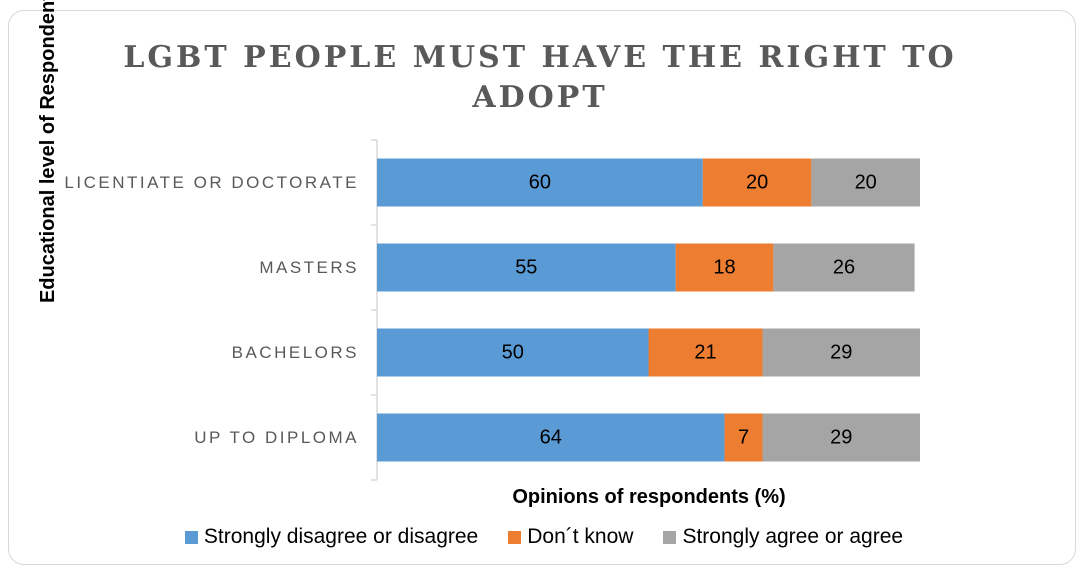 Image resolution: width=1088 pixels, height=572 pixels. I want to click on data-label-strongly-agree-or-agree-bachelors: 29, so click(841, 353).